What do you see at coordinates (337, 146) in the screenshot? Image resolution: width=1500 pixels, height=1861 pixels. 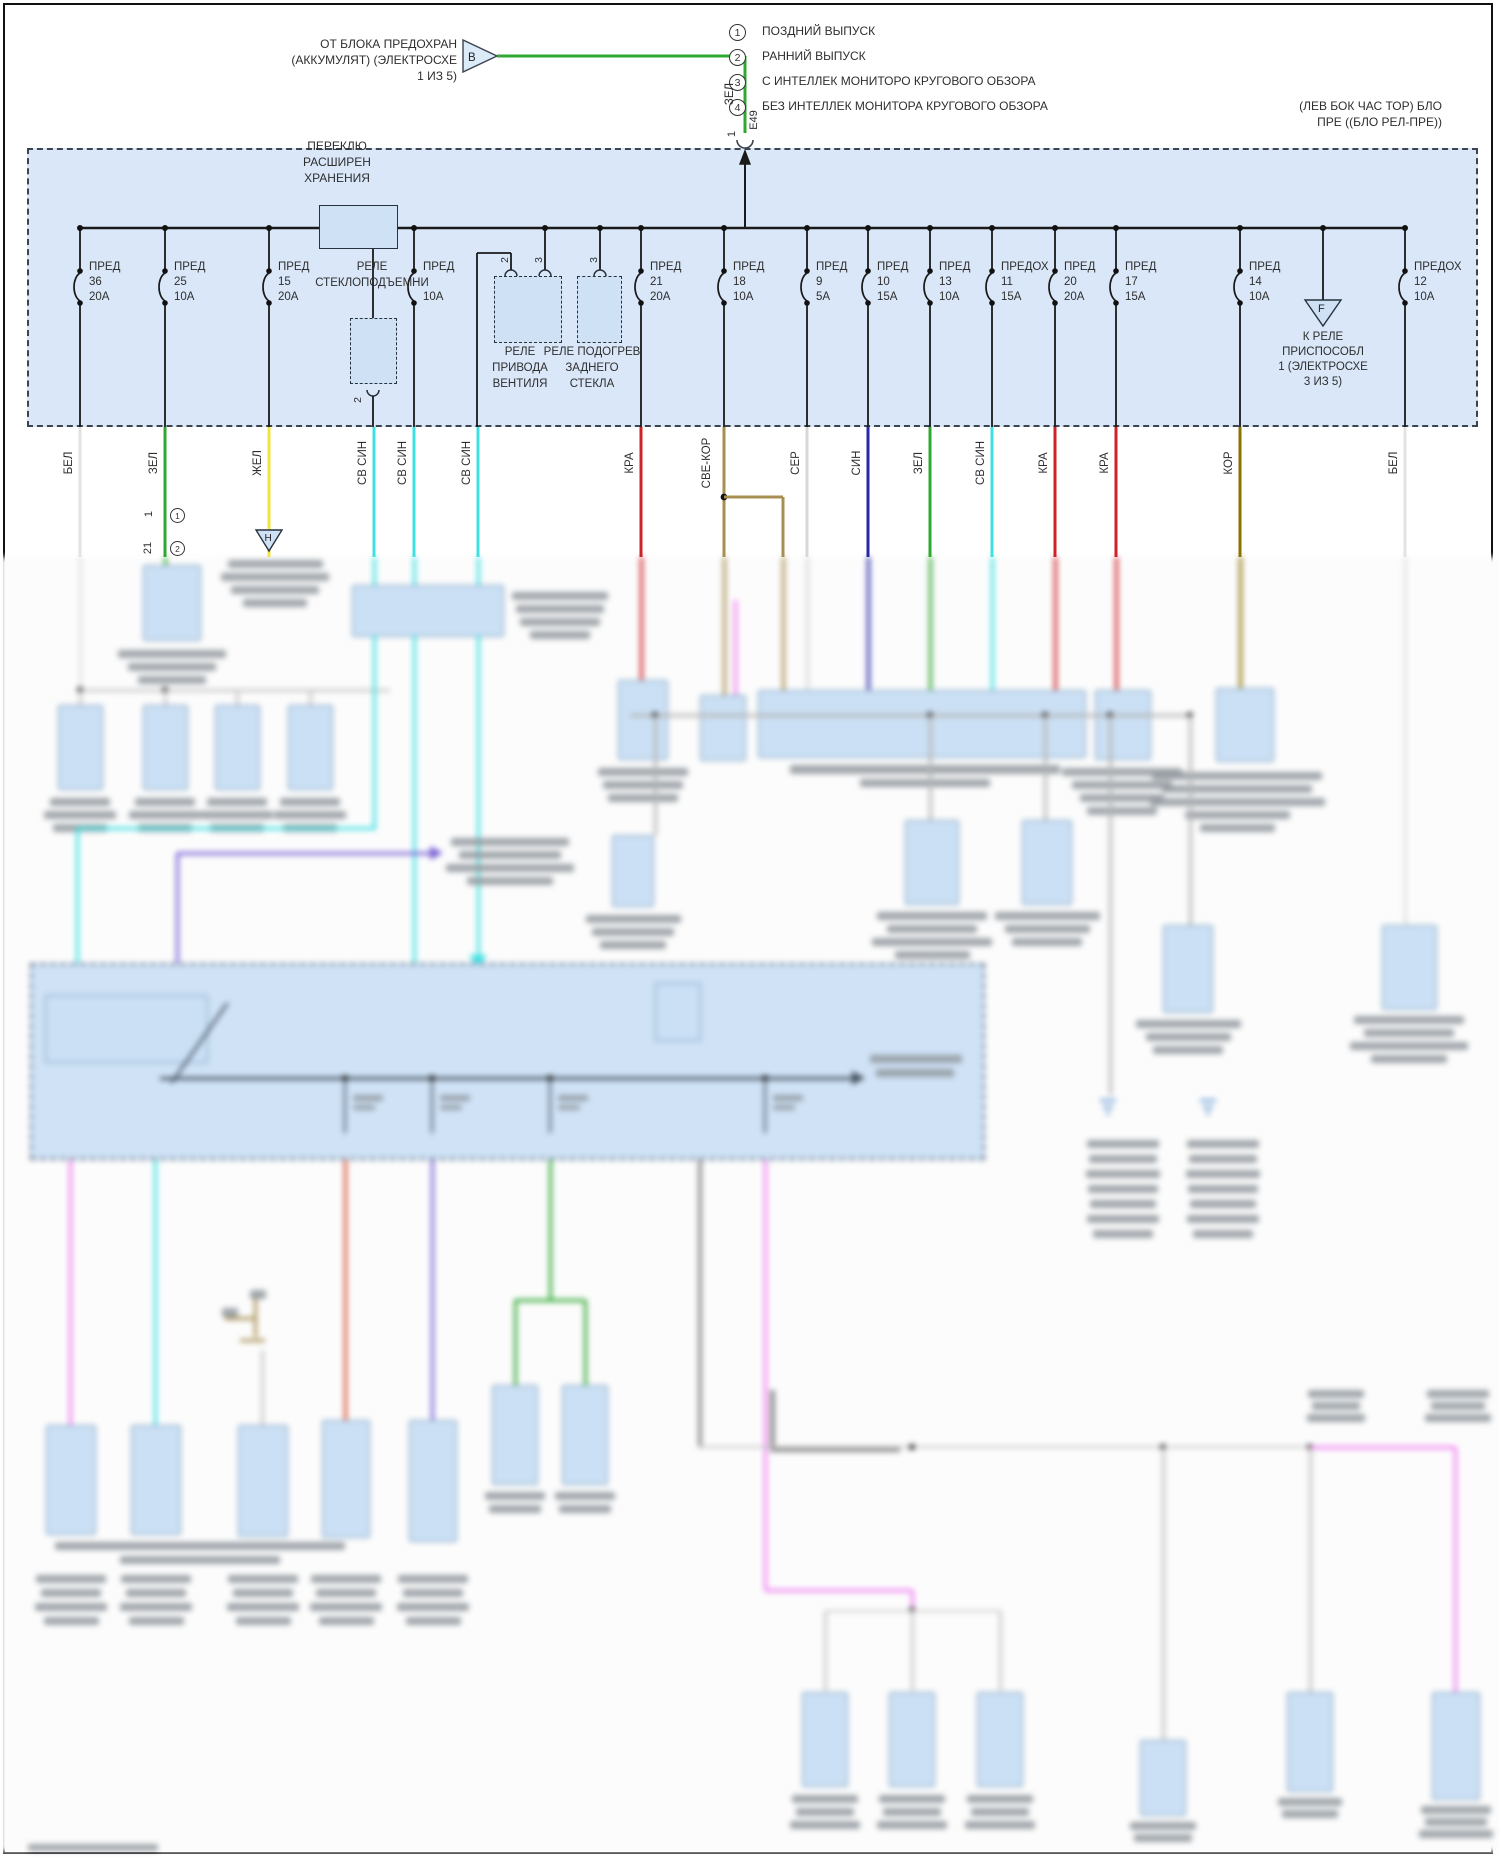 I see `storage-switch-label: ПЕРЕКЛЮ` at bounding box center [337, 146].